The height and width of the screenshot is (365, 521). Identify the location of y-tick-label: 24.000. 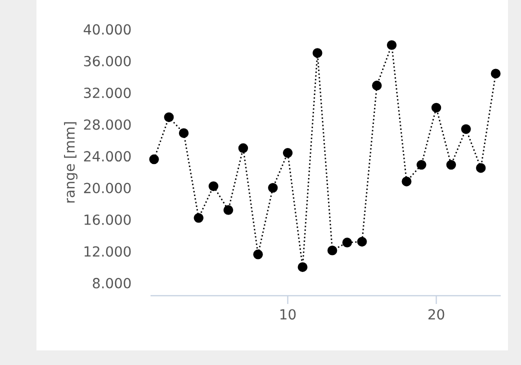
(107, 156).